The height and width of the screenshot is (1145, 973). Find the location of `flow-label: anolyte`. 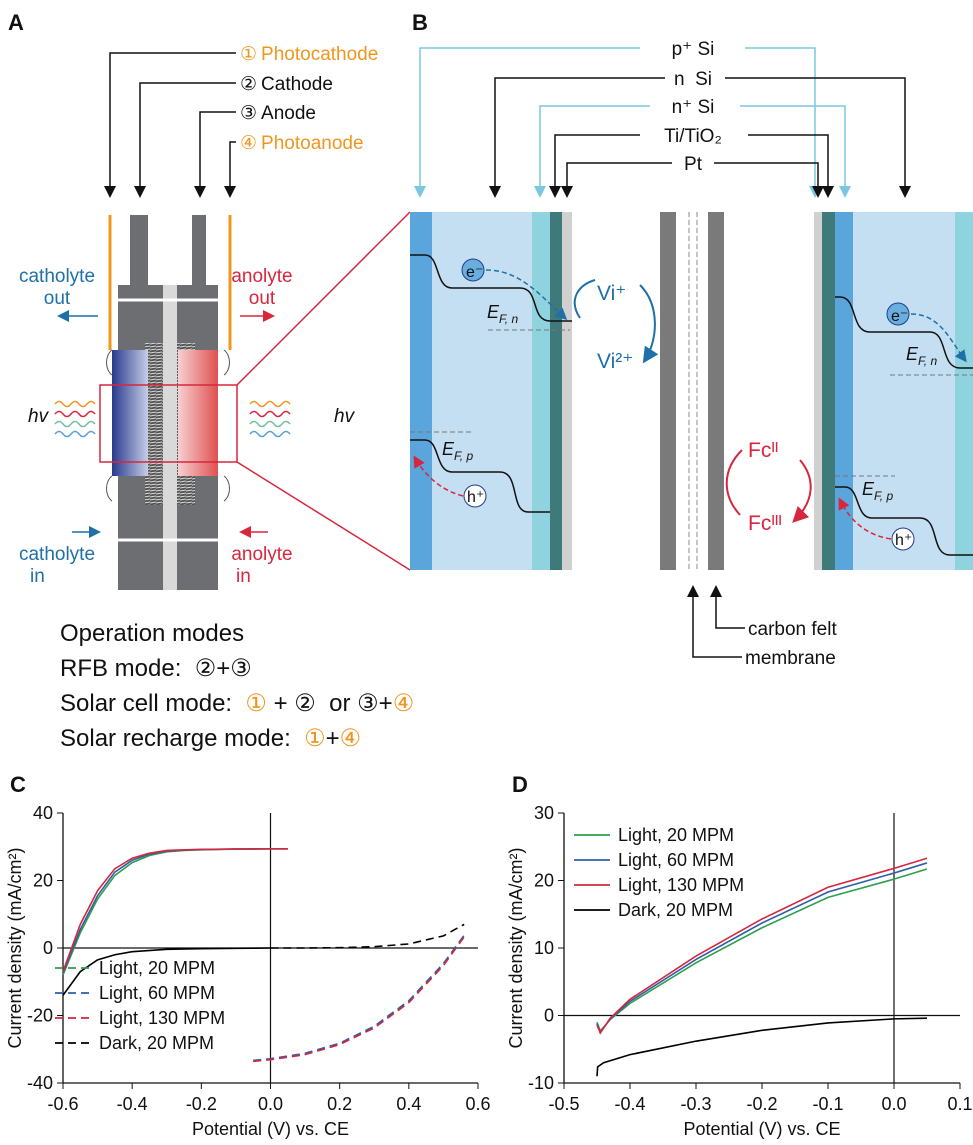

flow-label: anolyte is located at coordinates (261, 276).